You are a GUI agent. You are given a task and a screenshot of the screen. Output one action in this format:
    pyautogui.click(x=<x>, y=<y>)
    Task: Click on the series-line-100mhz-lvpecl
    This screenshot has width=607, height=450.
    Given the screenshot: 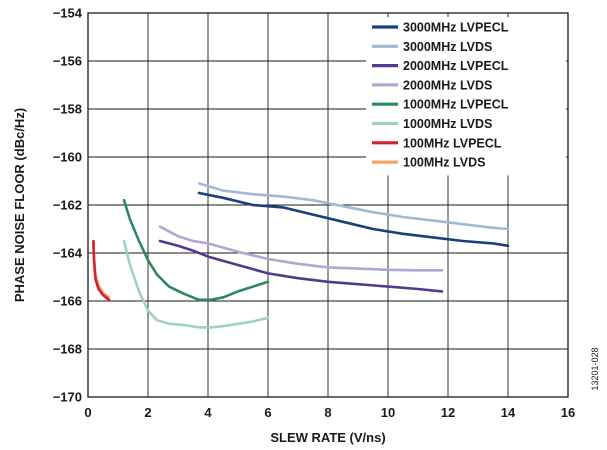 What is the action you would take?
    pyautogui.click(x=101, y=270)
    